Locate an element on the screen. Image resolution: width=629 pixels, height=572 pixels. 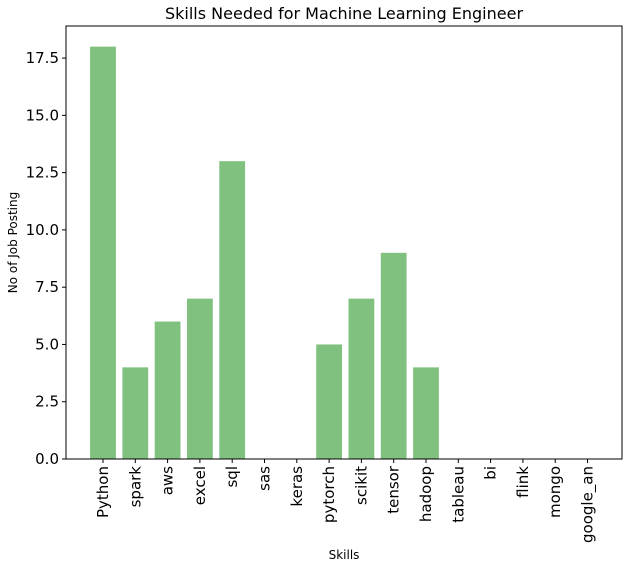
x-tick-label: google_an is located at coordinates (588, 504).